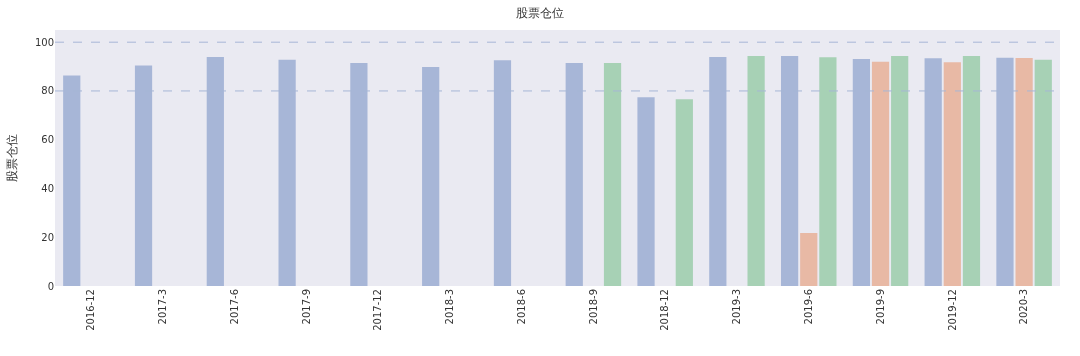 The height and width of the screenshot is (356, 1080). I want to click on x-tick-label: 2018-9, so click(593, 307).